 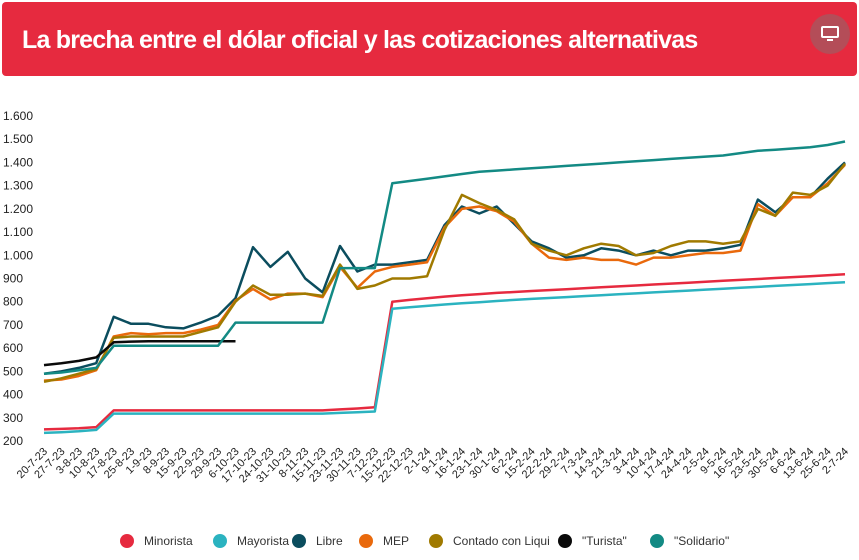 I want to click on y-tick-label: 400, so click(x=13, y=395).